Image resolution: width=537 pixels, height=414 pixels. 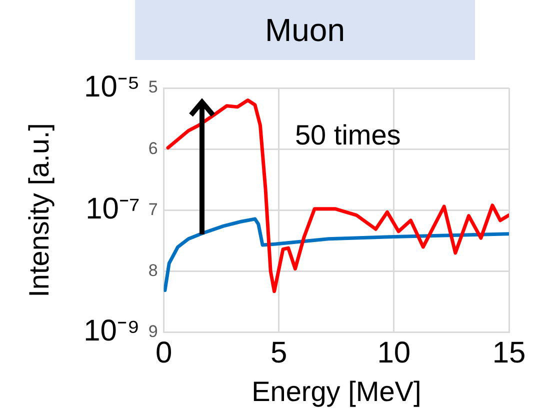 What do you see at coordinates (394, 353) in the screenshot?
I see `x-tick-label: 10` at bounding box center [394, 353].